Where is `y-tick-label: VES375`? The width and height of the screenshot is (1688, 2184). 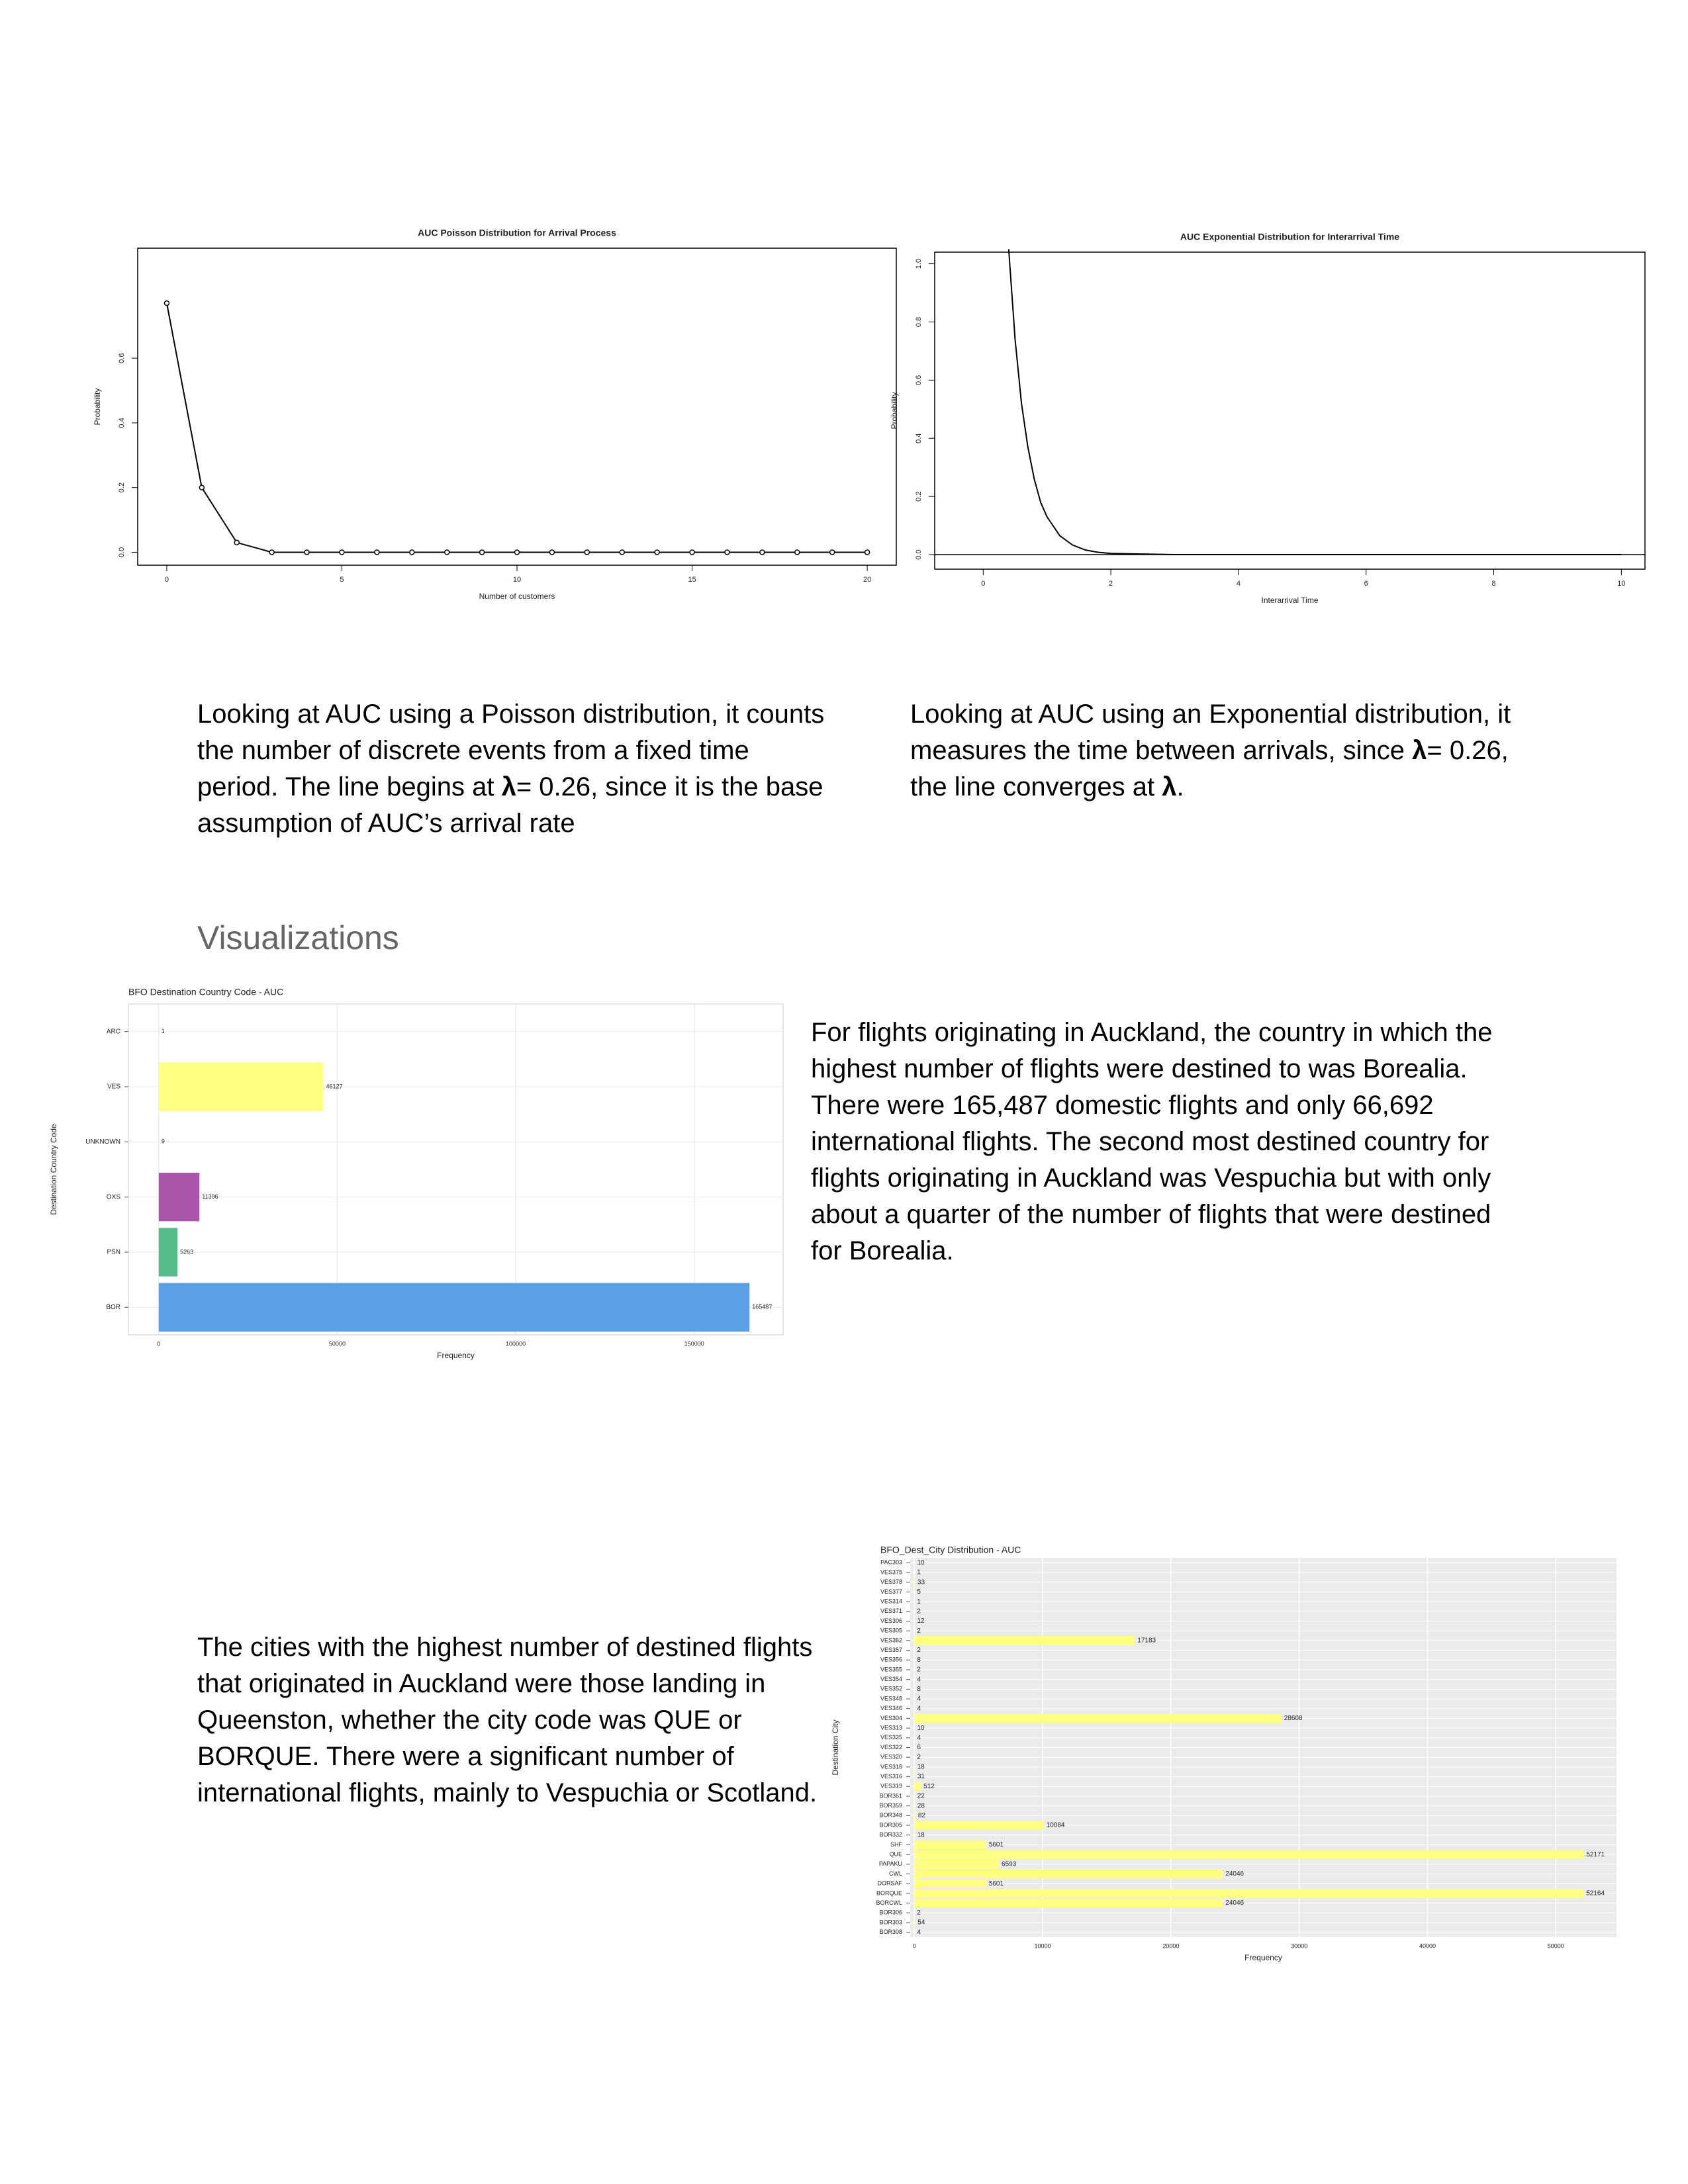
y-tick-label: VES375 is located at coordinates (891, 1572).